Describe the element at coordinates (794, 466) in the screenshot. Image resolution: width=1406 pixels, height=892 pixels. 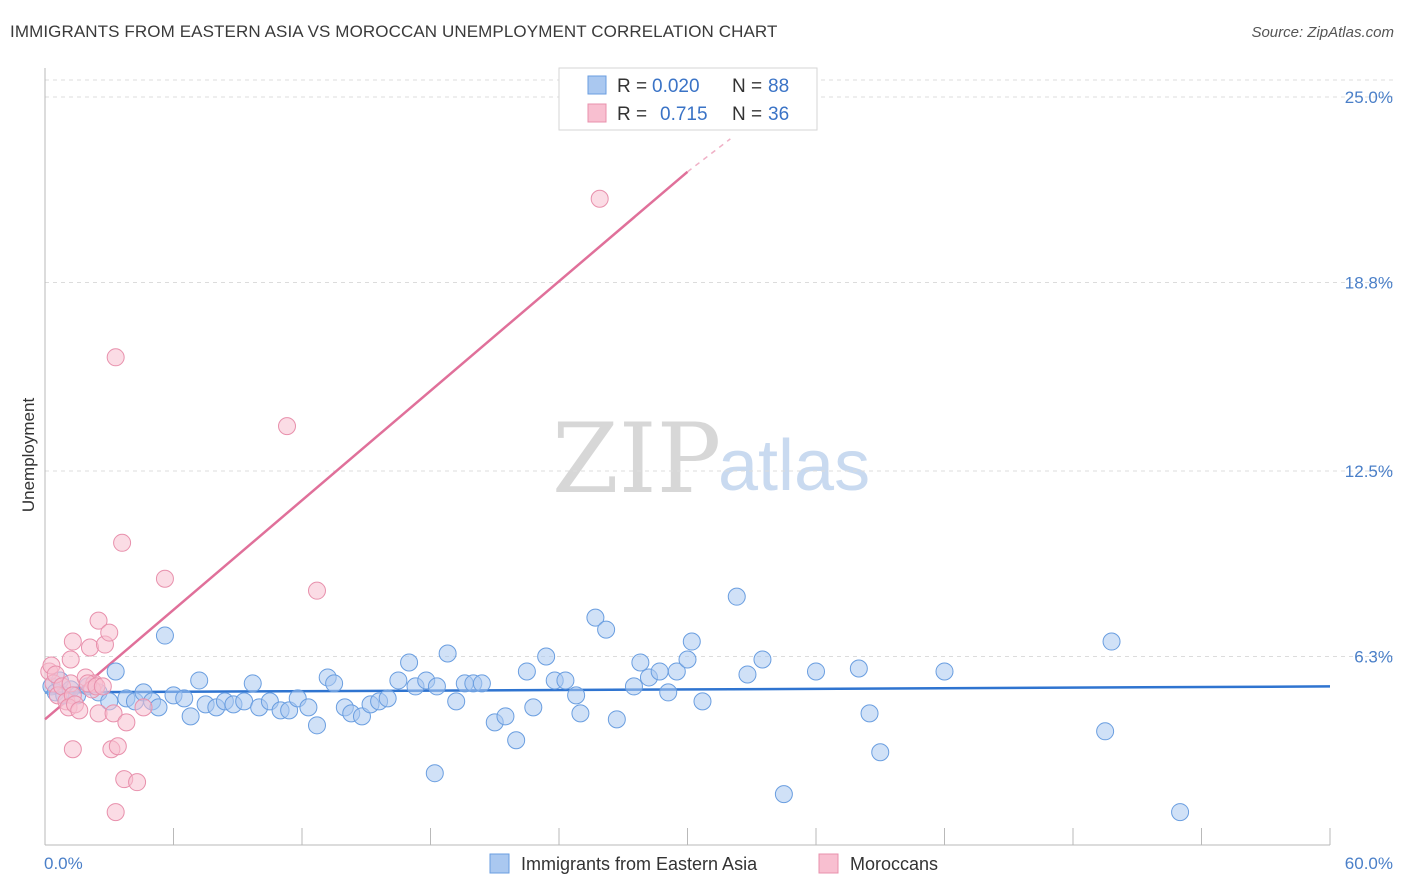
I see `watermark-atlas: atlas` at that location.